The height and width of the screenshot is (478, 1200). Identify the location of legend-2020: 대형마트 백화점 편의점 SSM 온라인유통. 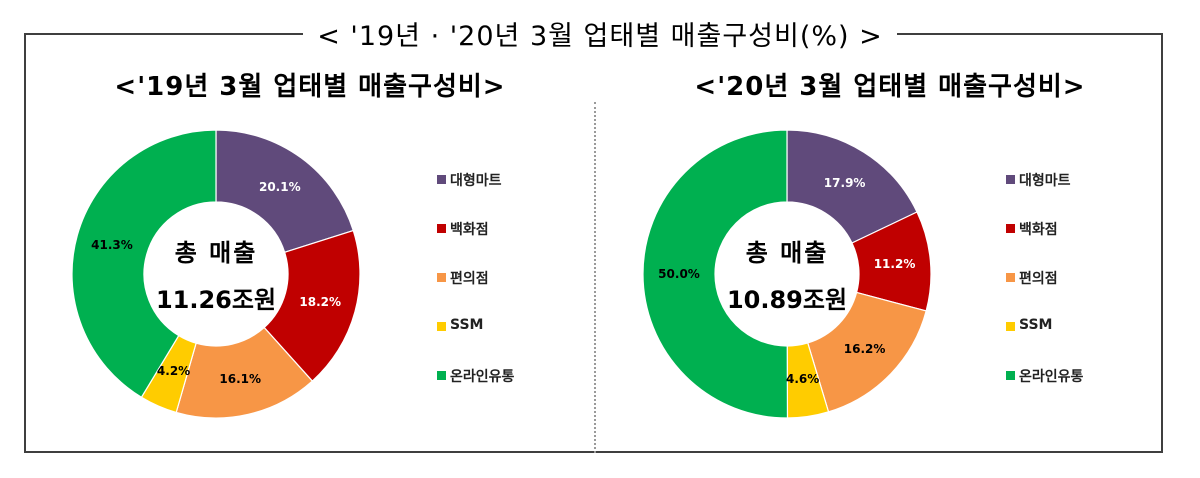
(1044, 292).